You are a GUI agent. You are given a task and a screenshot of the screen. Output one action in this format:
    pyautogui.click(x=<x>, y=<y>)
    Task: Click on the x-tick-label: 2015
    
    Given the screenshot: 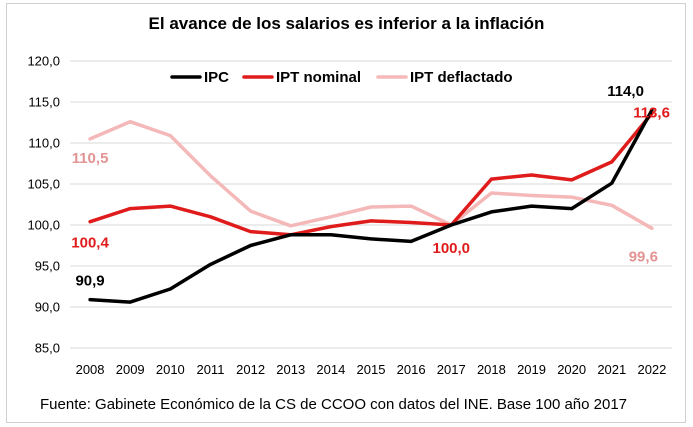 What is the action you would take?
    pyautogui.click(x=371, y=369)
    